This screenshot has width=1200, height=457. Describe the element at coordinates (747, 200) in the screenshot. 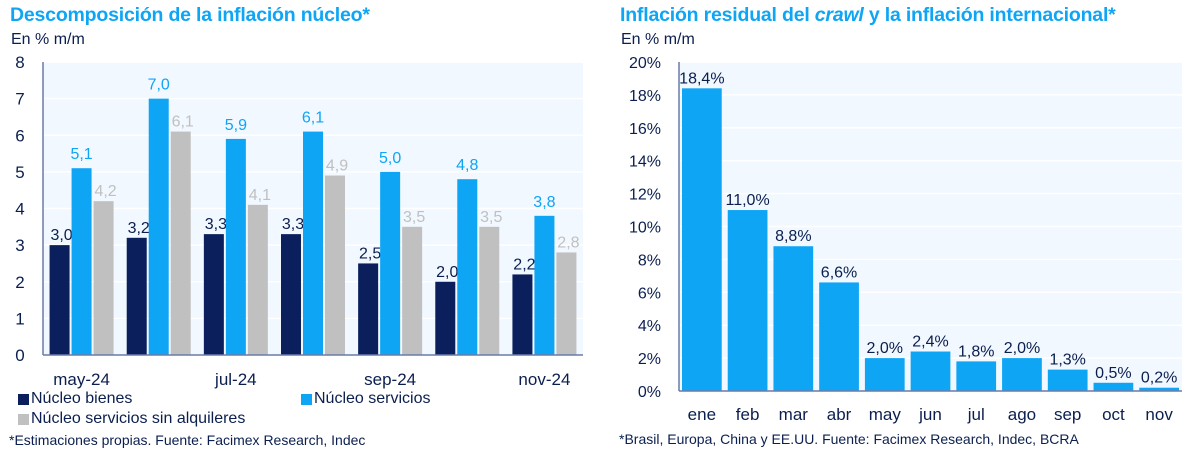

I see `data-label: 11,0%` at that location.